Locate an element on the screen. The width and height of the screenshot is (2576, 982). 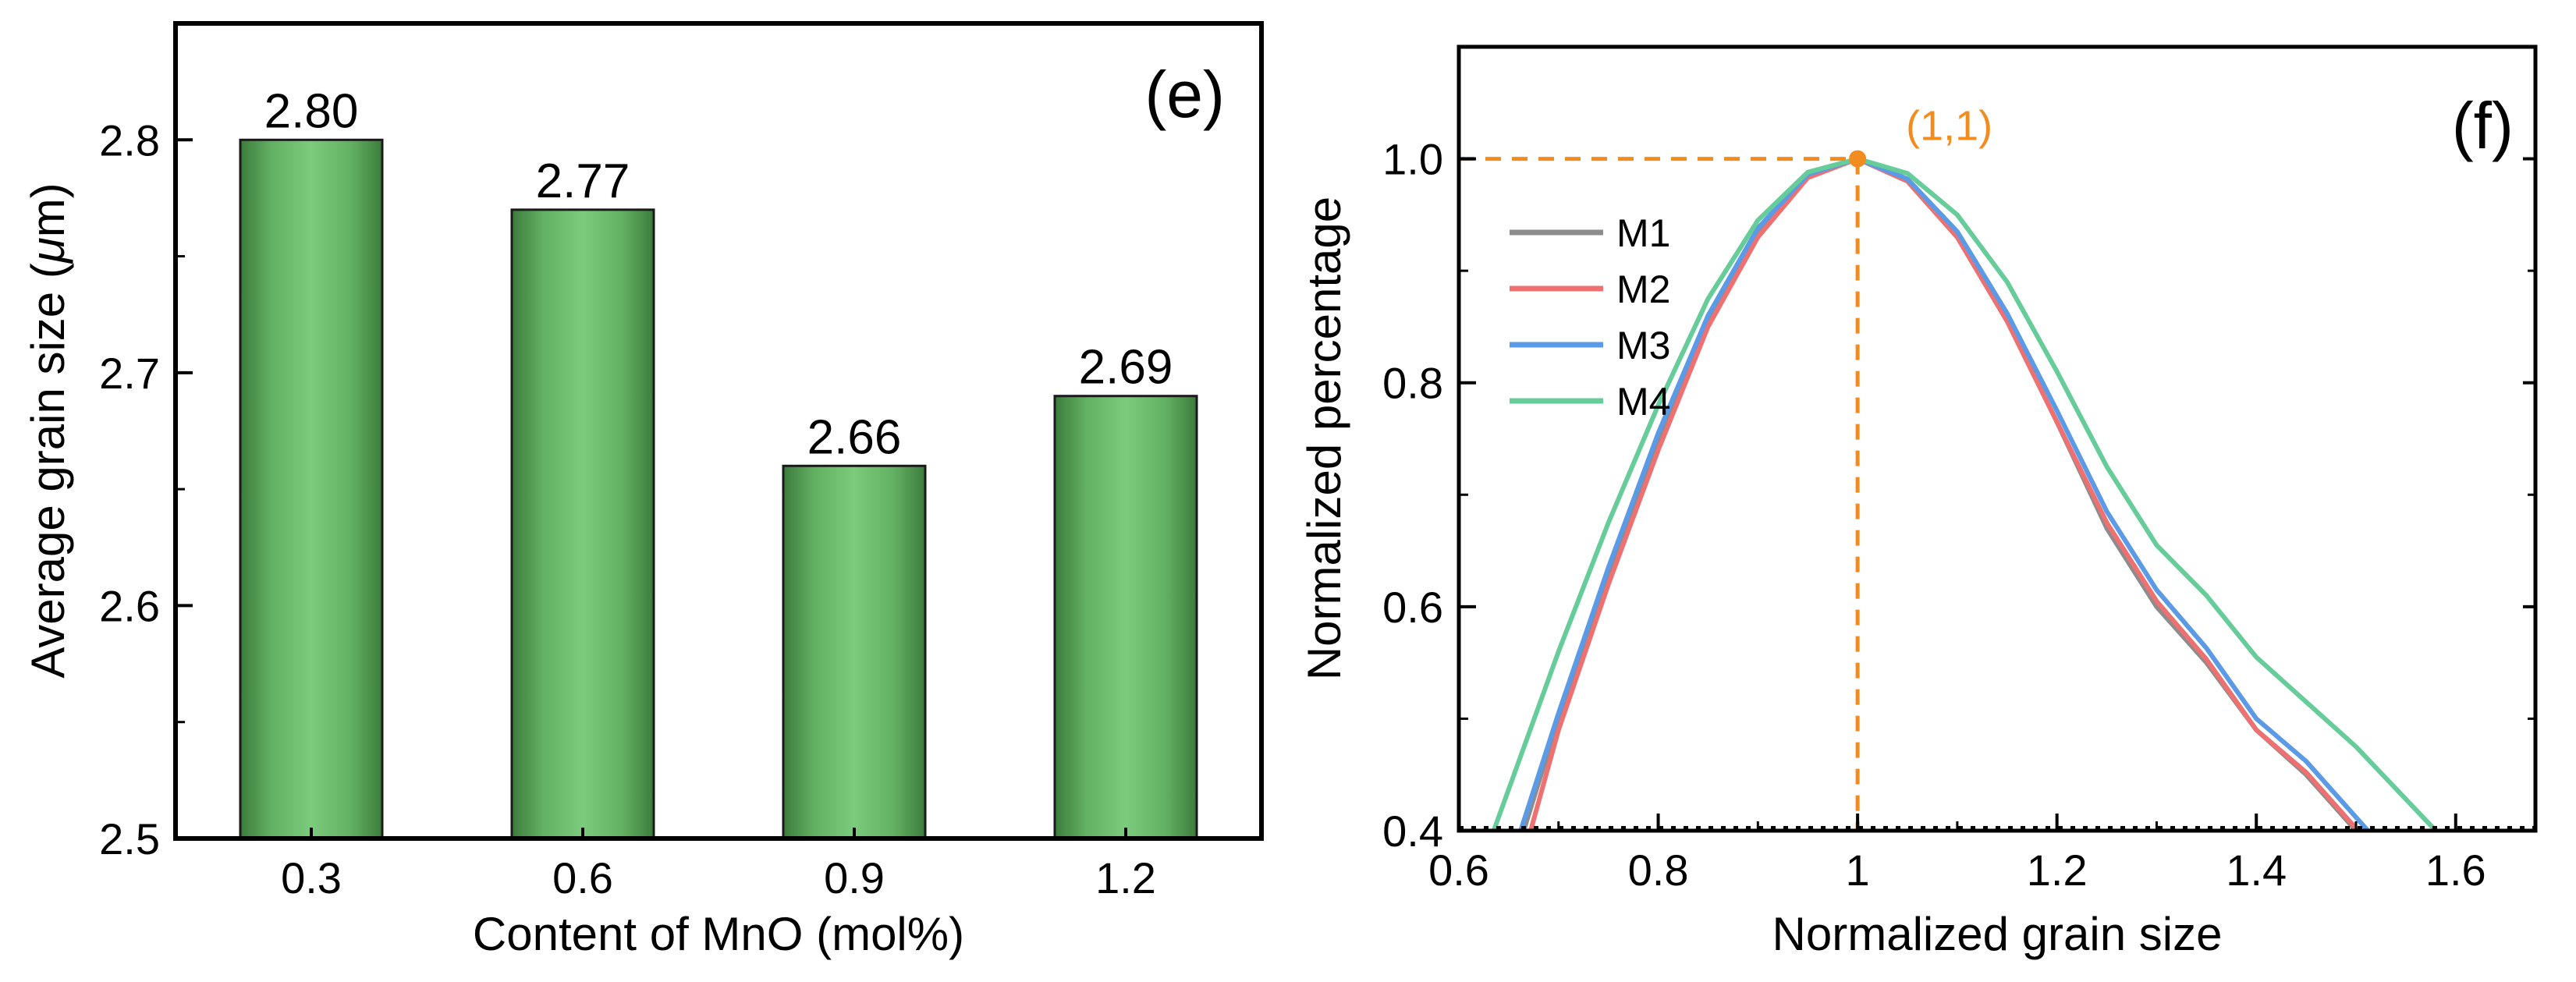
y-tick-label: 2.8 is located at coordinates (129, 140).